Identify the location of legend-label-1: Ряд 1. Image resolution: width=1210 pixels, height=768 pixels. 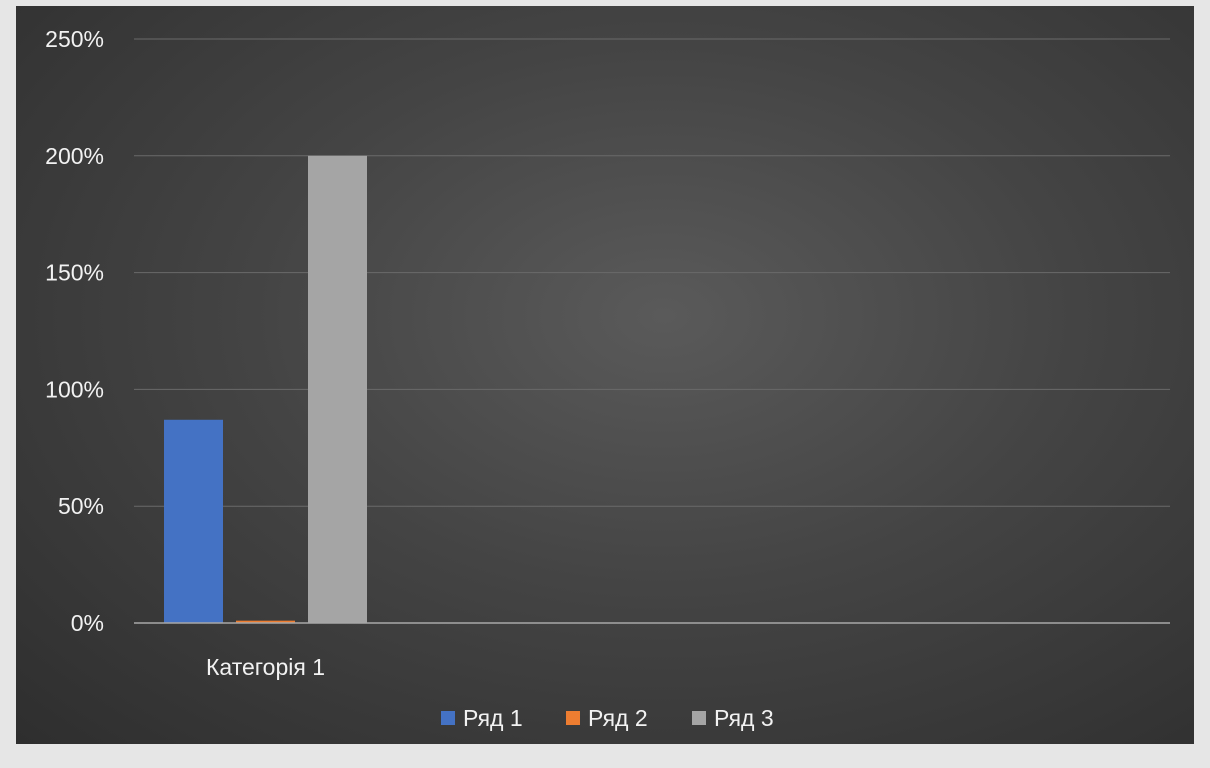
(493, 718).